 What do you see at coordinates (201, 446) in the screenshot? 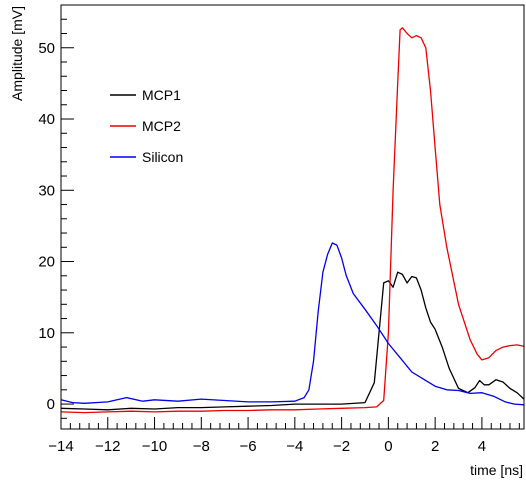
I see `x-tick-label: −8` at bounding box center [201, 446].